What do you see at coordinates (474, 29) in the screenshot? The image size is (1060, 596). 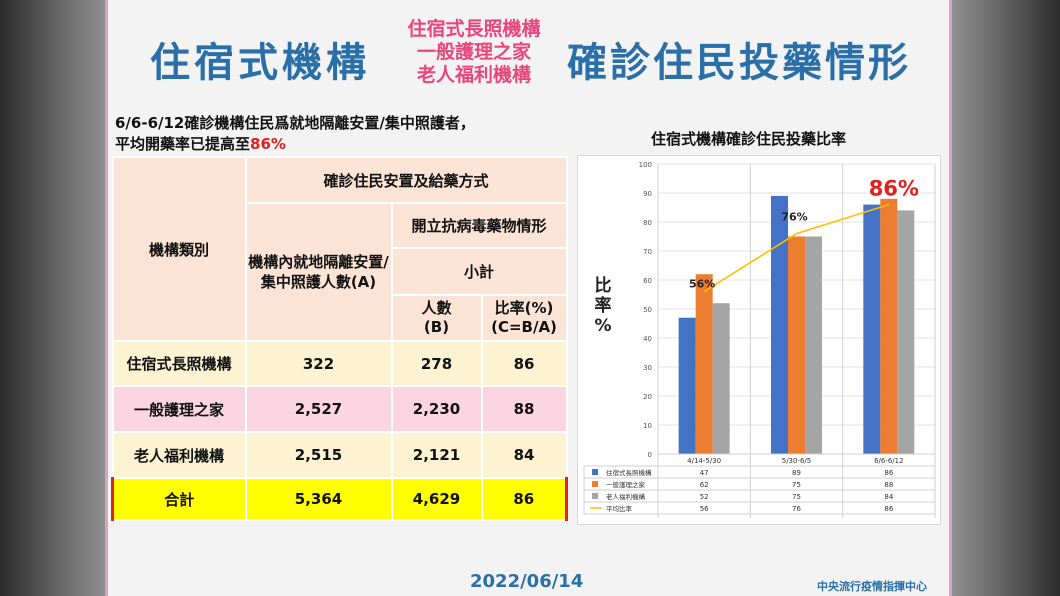 I see `title-middle-line: 住宿式長照機構` at bounding box center [474, 29].